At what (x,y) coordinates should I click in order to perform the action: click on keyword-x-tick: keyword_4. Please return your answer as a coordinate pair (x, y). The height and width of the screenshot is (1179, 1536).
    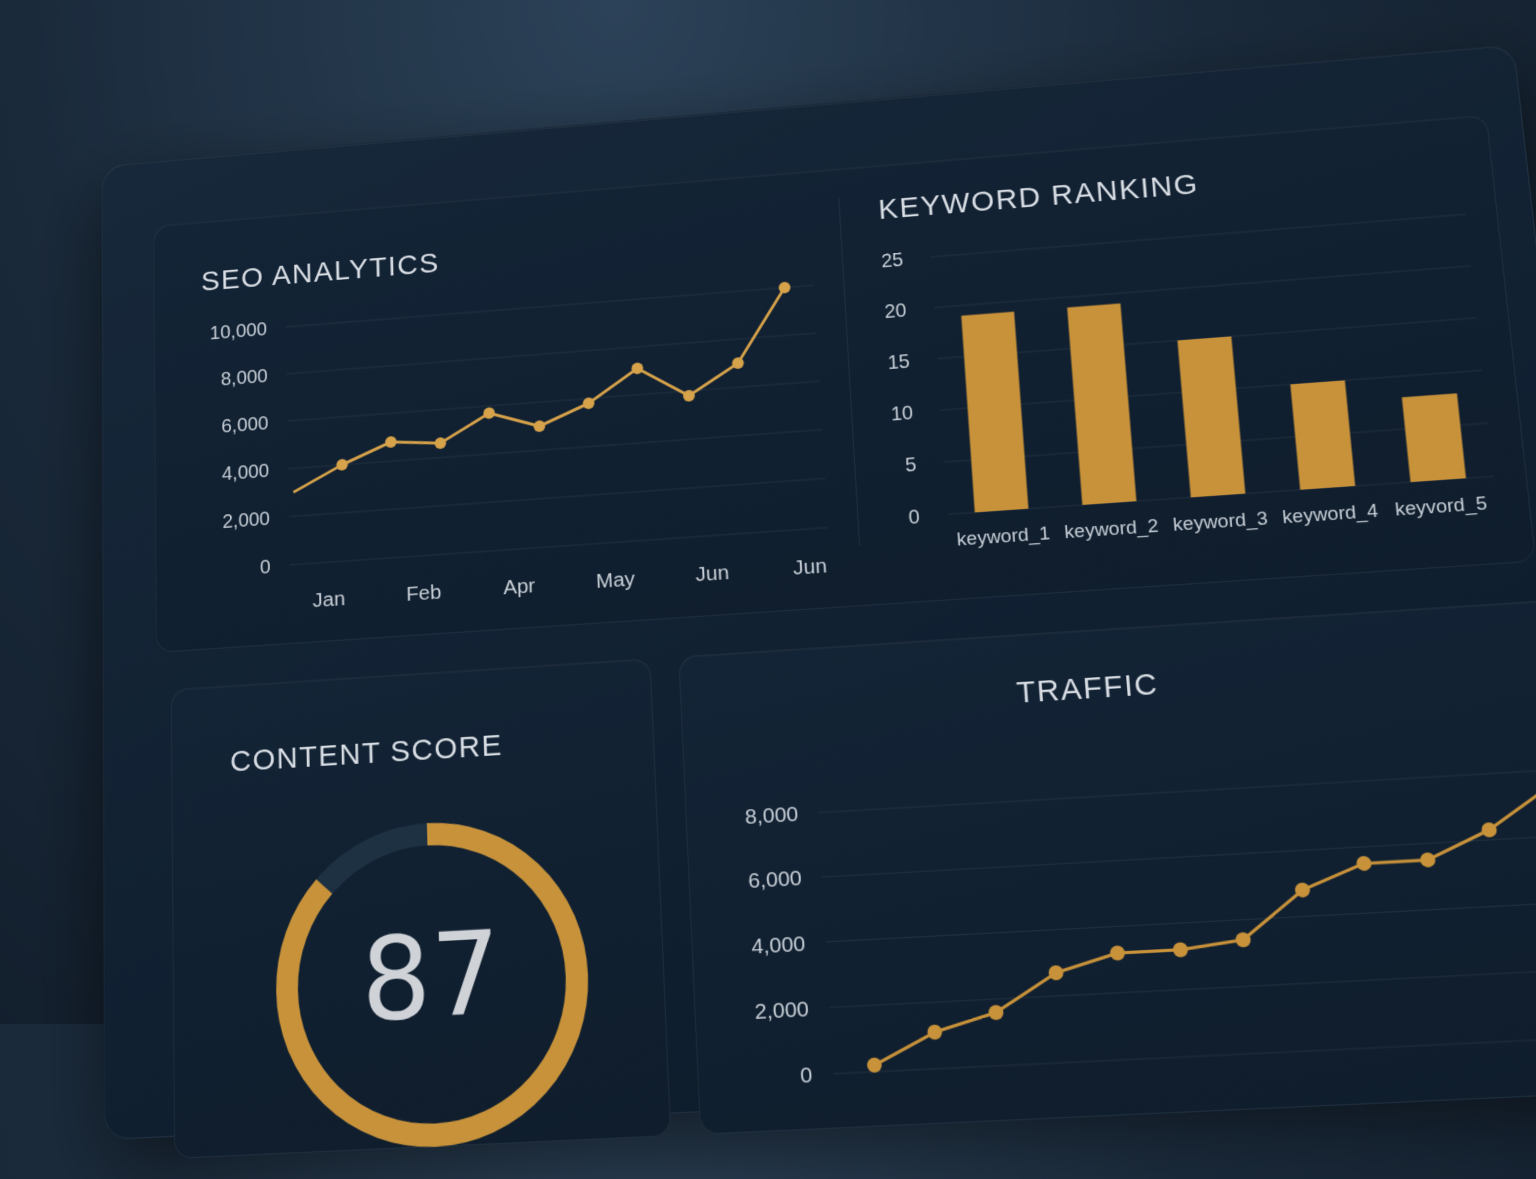
    Looking at the image, I should click on (1330, 514).